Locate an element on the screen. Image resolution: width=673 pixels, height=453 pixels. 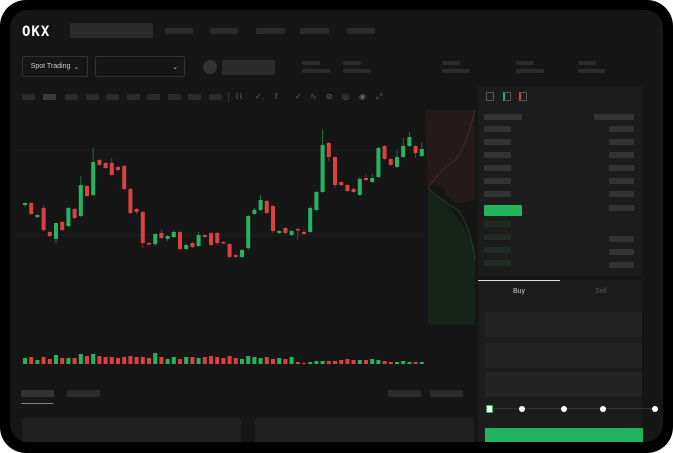
tab-order-history is located at coordinates (83, 393).